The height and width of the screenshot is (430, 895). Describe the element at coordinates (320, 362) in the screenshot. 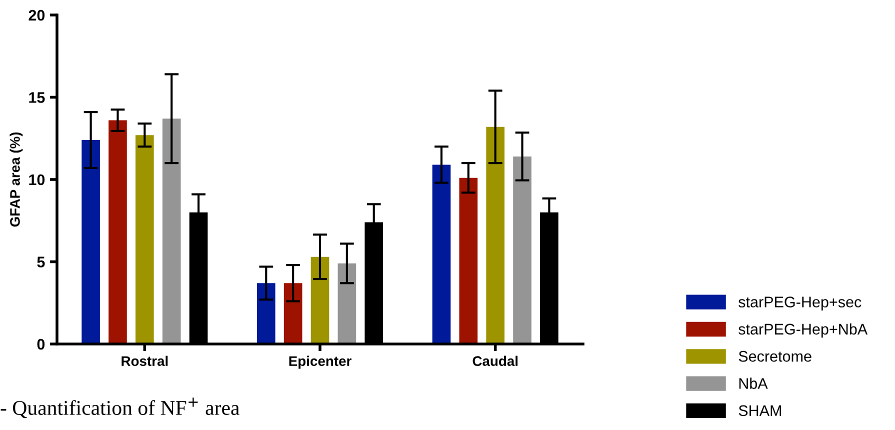

I see `x-tick-label: Epicenter` at that location.